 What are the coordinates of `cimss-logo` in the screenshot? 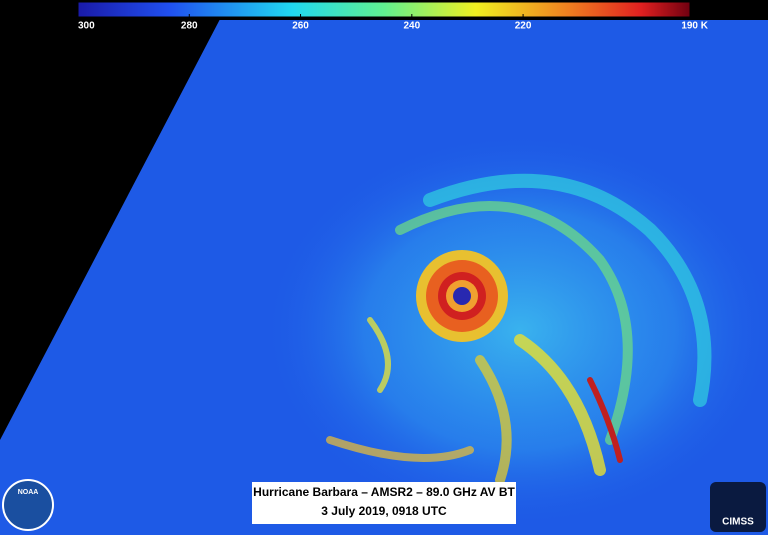 It's located at (738, 507).